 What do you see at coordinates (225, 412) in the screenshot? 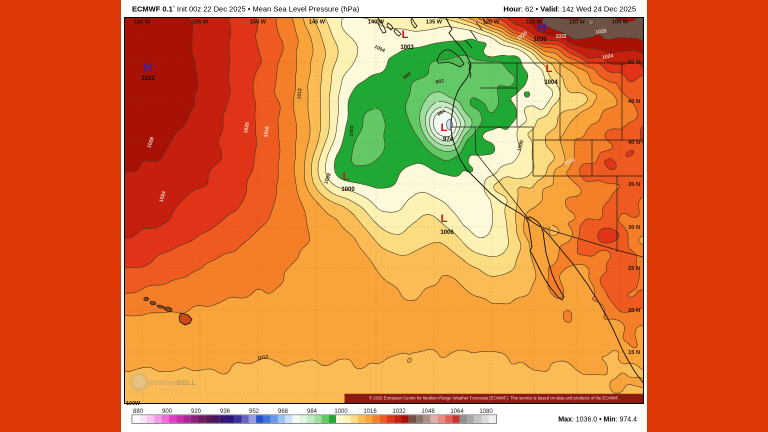
I see `svg-text: 936` at bounding box center [225, 412].